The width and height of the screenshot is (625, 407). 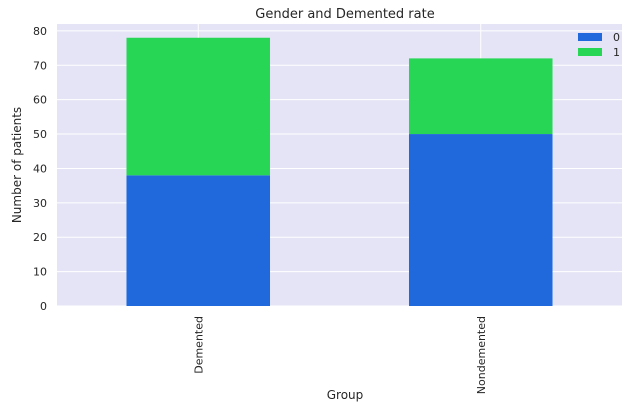 I want to click on y-tick-label: 0, so click(x=43, y=306).